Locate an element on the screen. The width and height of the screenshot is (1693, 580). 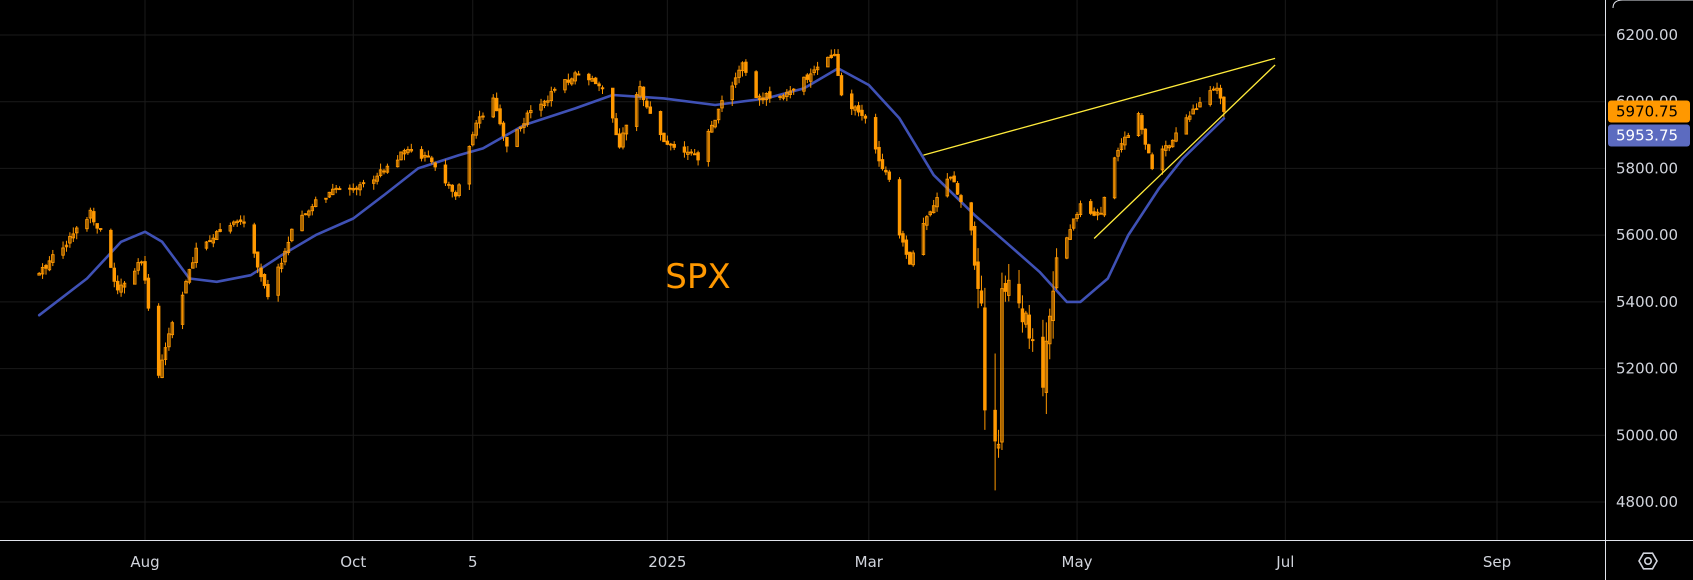
settings-button is located at coordinates (1648, 561).